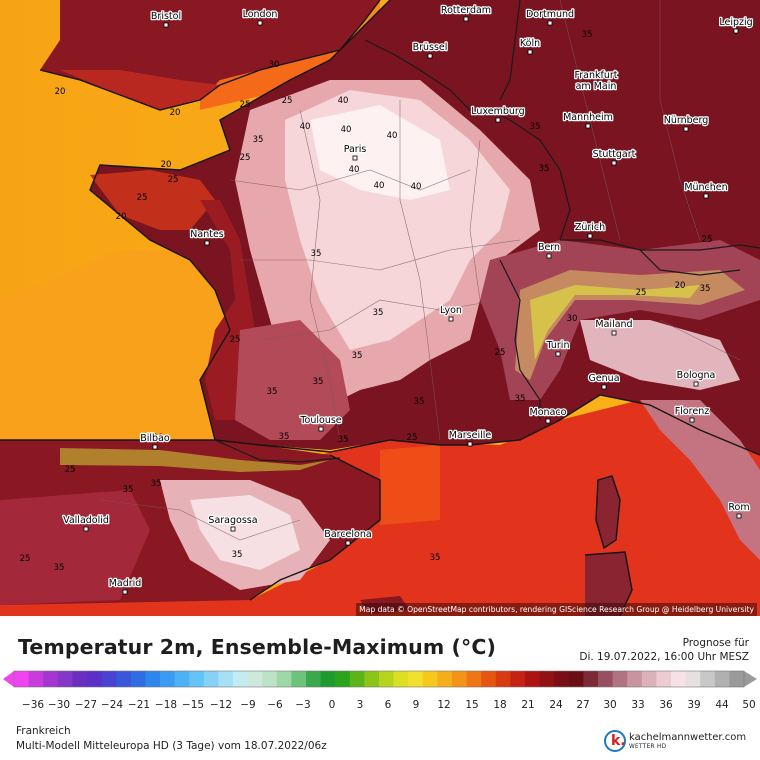  Describe the element at coordinates (320, 420) in the screenshot. I see `city-label: Toulouse` at that location.